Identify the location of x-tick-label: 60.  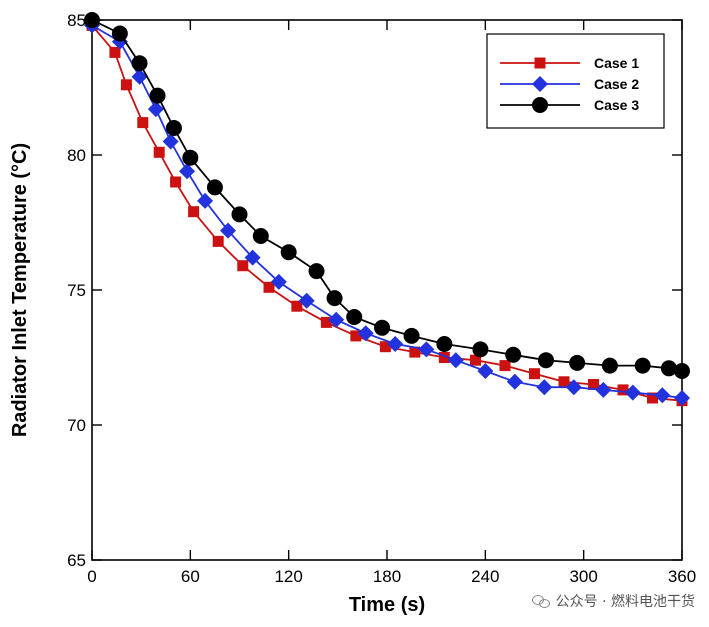
(190, 576).